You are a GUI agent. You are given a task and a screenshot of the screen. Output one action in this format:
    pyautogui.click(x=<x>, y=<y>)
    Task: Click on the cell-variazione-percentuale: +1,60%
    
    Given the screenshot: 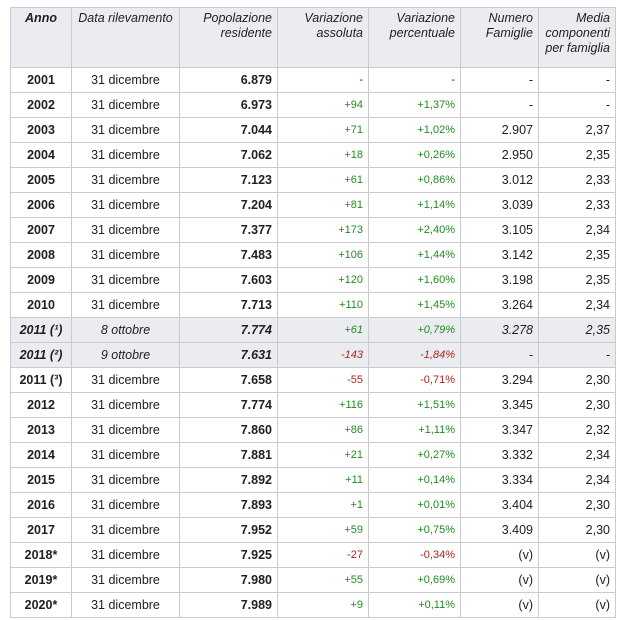 What is the action you would take?
    pyautogui.click(x=414, y=280)
    